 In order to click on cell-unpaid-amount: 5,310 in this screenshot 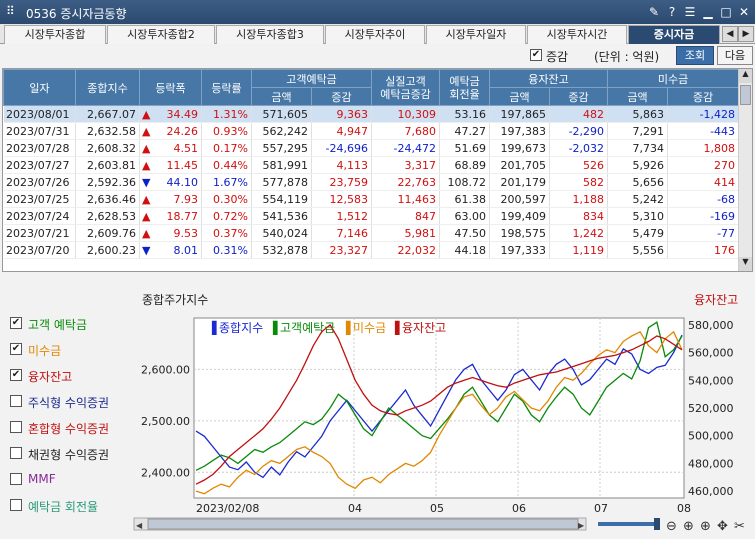, I will do `click(638, 216)`.